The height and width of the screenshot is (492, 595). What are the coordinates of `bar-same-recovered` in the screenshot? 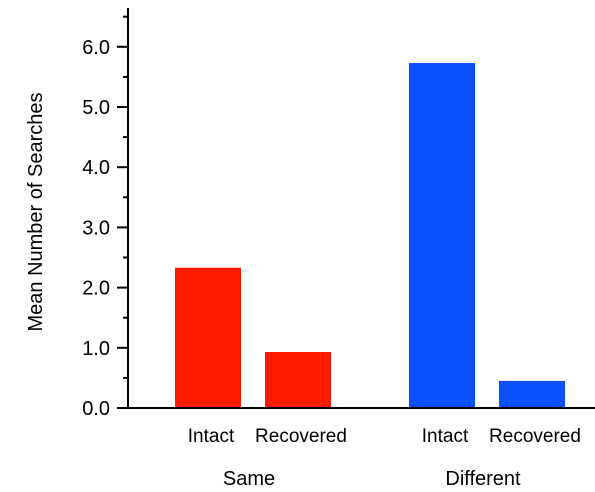 It's located at (298, 380).